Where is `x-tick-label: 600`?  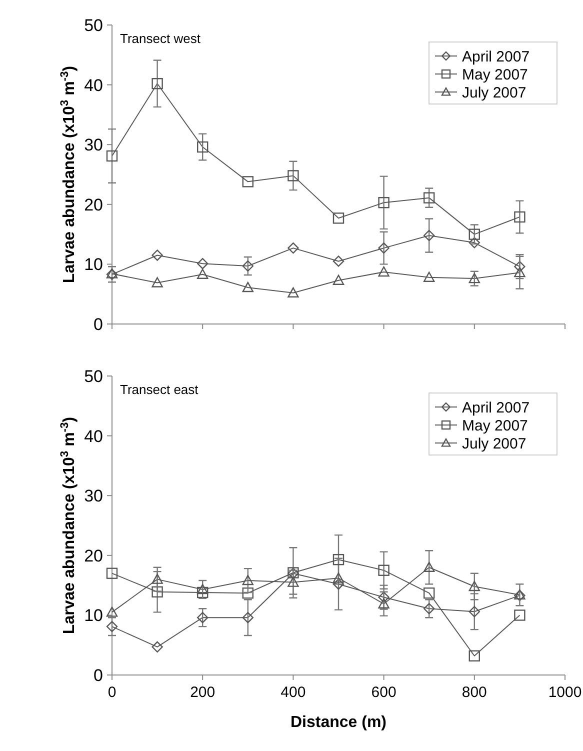 x-tick-label: 600 is located at coordinates (383, 692).